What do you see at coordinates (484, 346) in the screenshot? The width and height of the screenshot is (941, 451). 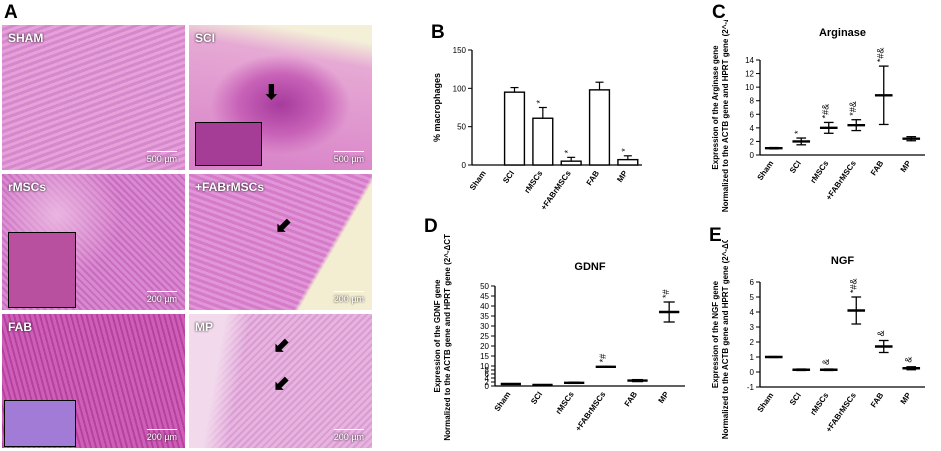 I see `y-tick-label: 20` at bounding box center [484, 346].